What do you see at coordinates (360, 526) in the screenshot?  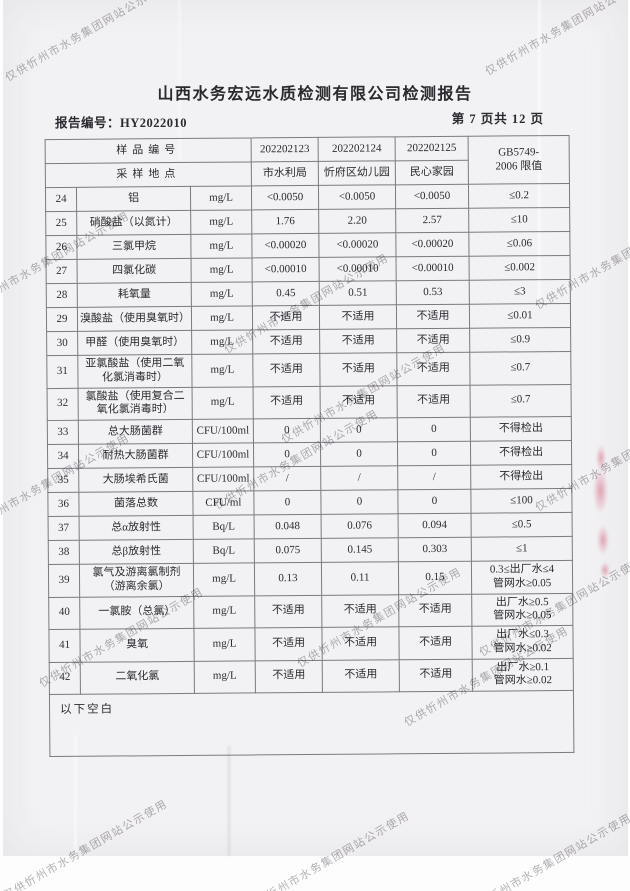 I see `result-sample-2: 0.076` at bounding box center [360, 526].